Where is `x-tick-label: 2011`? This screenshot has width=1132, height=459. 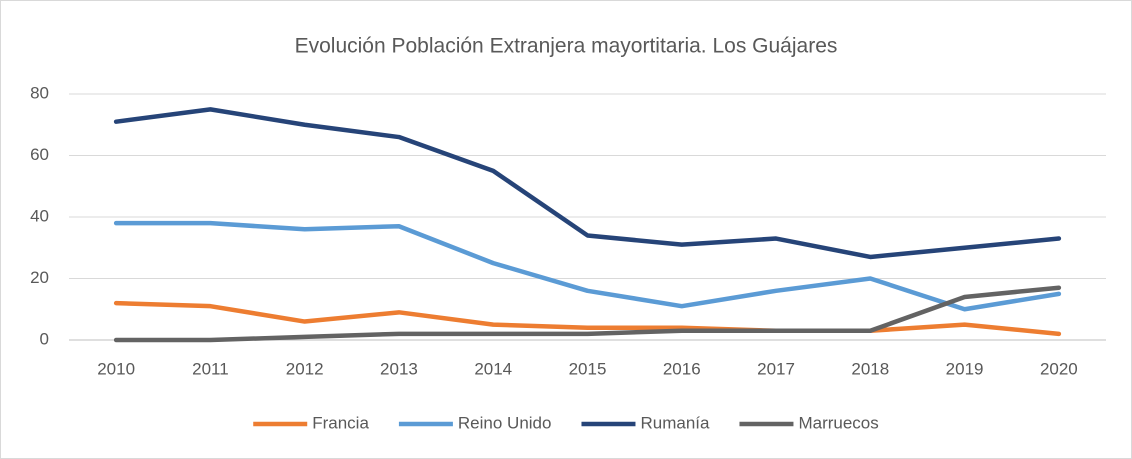 x-tick-label: 2011 is located at coordinates (210, 368).